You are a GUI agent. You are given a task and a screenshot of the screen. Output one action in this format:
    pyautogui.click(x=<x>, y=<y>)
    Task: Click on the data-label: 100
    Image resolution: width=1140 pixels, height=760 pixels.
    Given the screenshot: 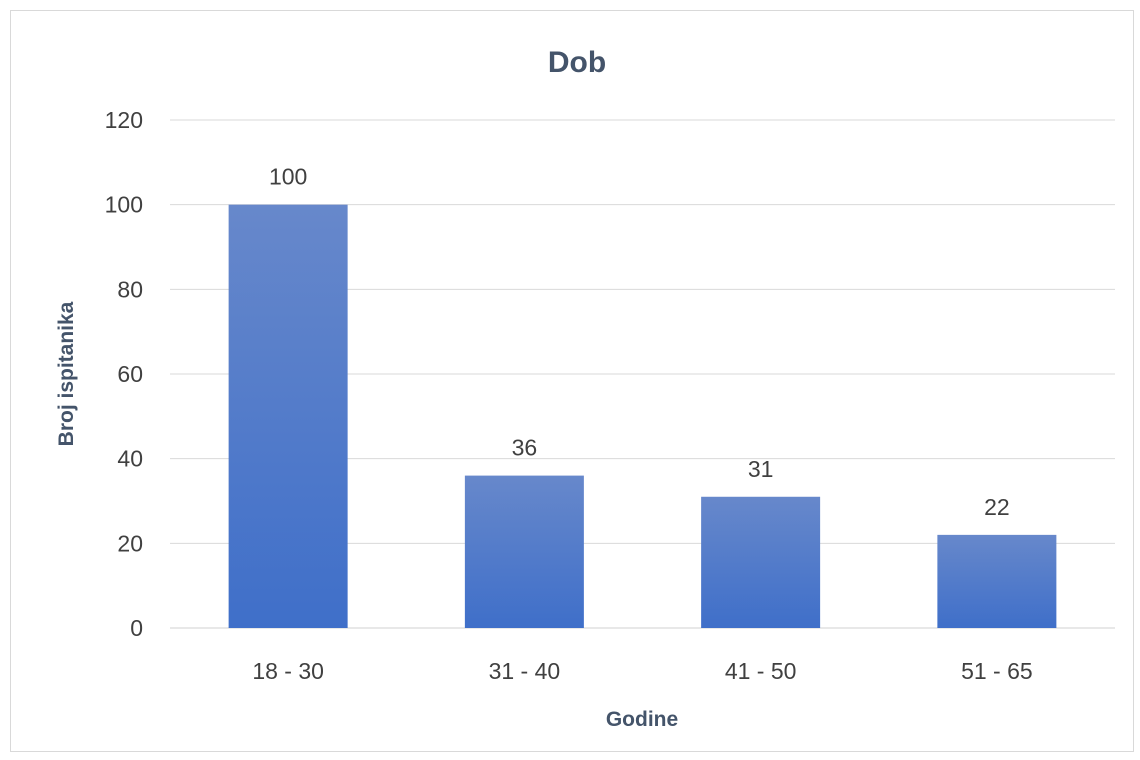 What is the action you would take?
    pyautogui.click(x=288, y=177)
    